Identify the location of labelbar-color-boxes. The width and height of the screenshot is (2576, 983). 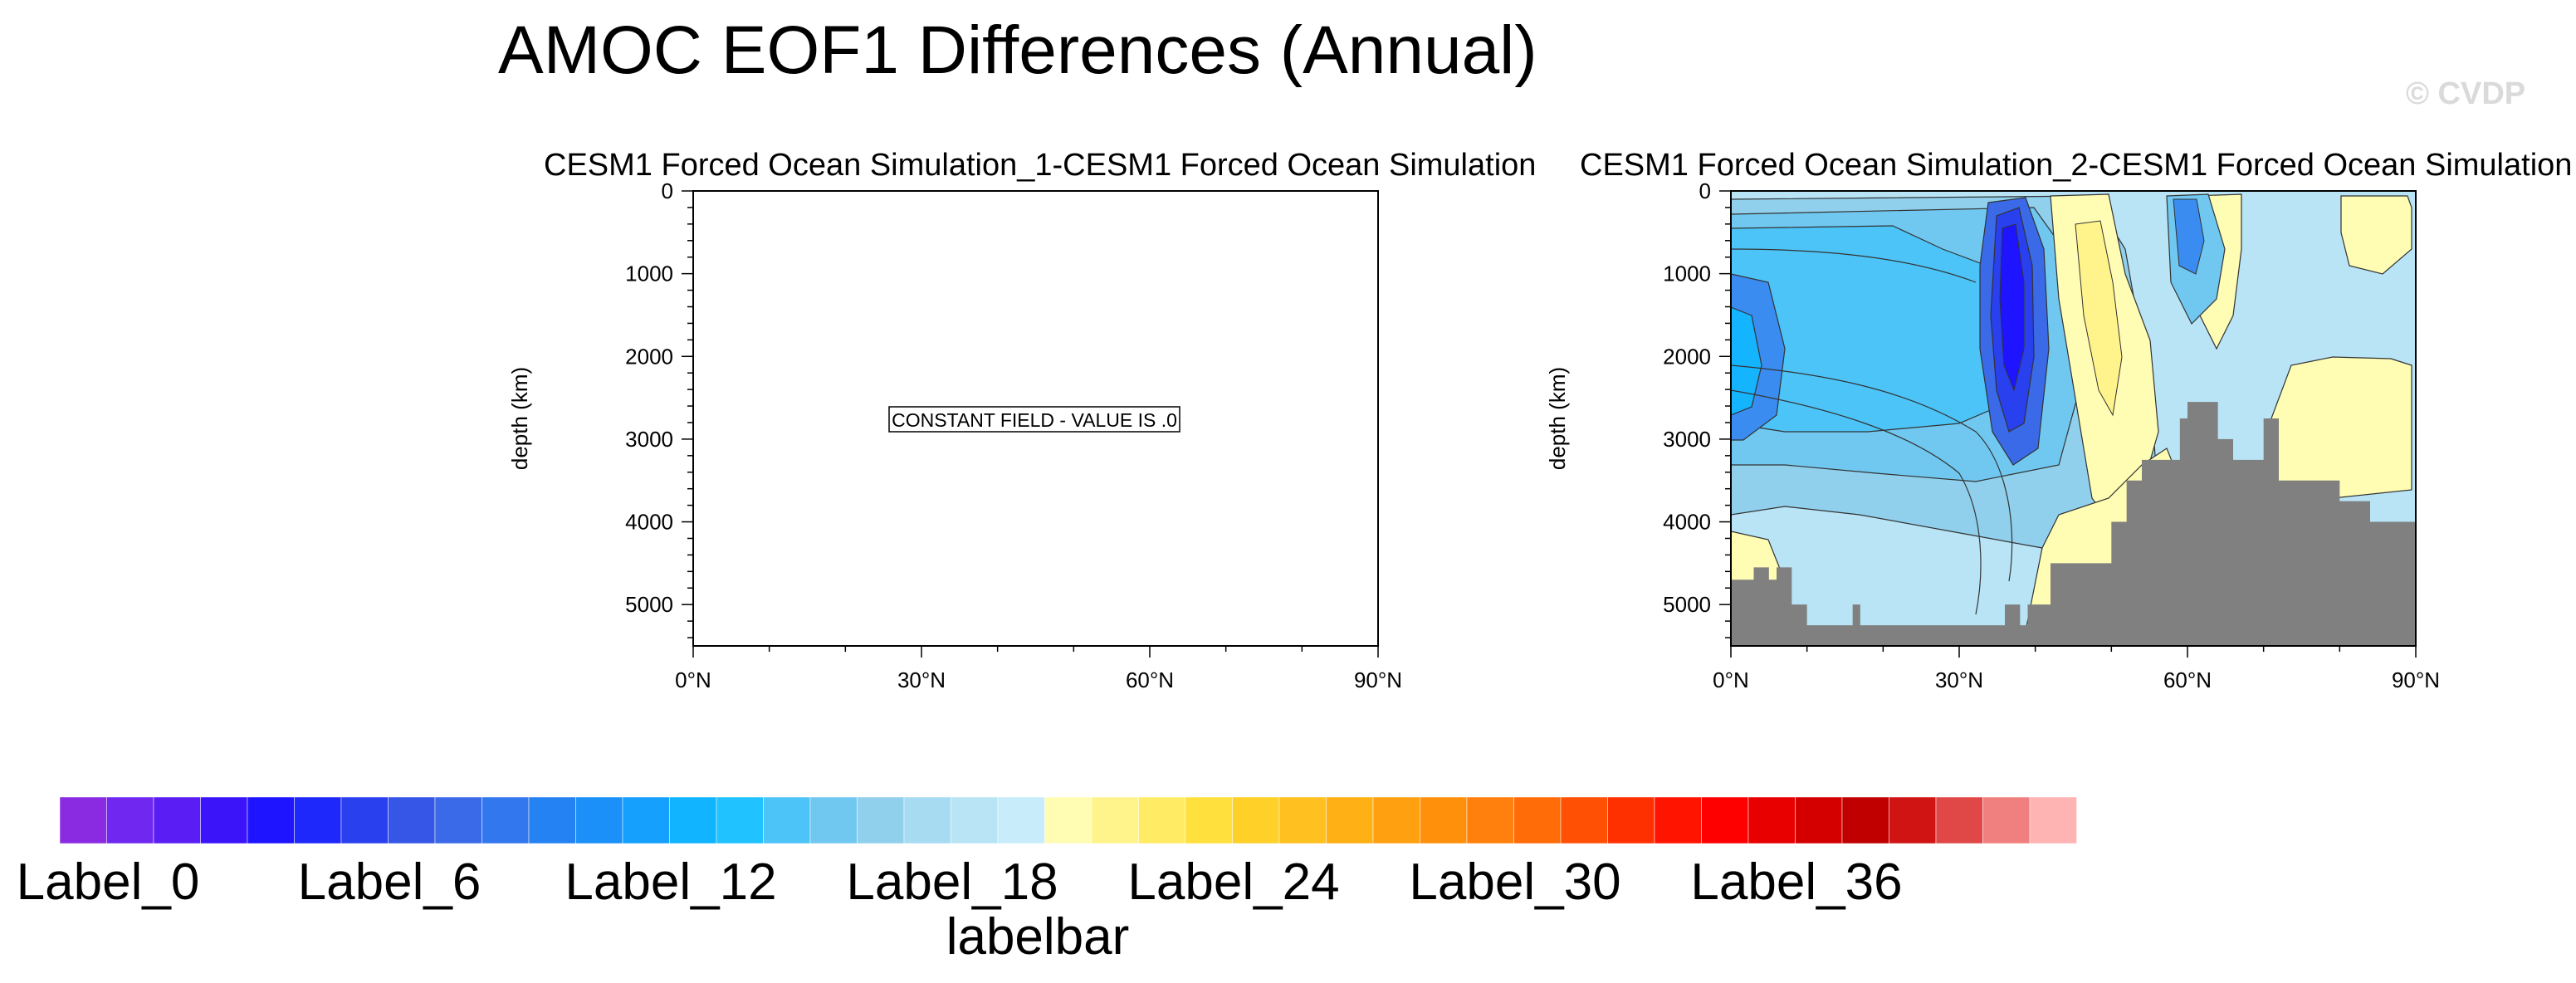
(1068, 820).